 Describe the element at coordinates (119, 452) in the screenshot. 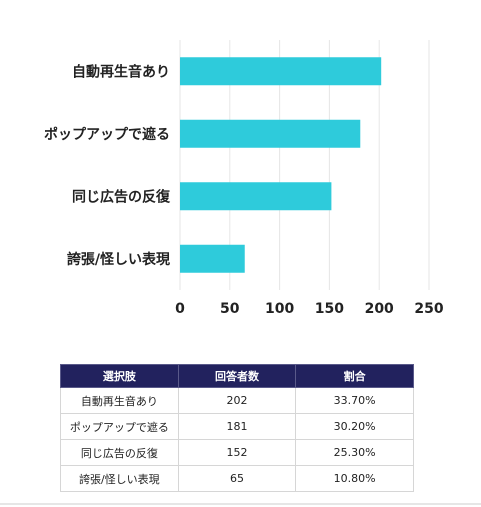

I see `cell-choice: 同じ広告の反復` at that location.